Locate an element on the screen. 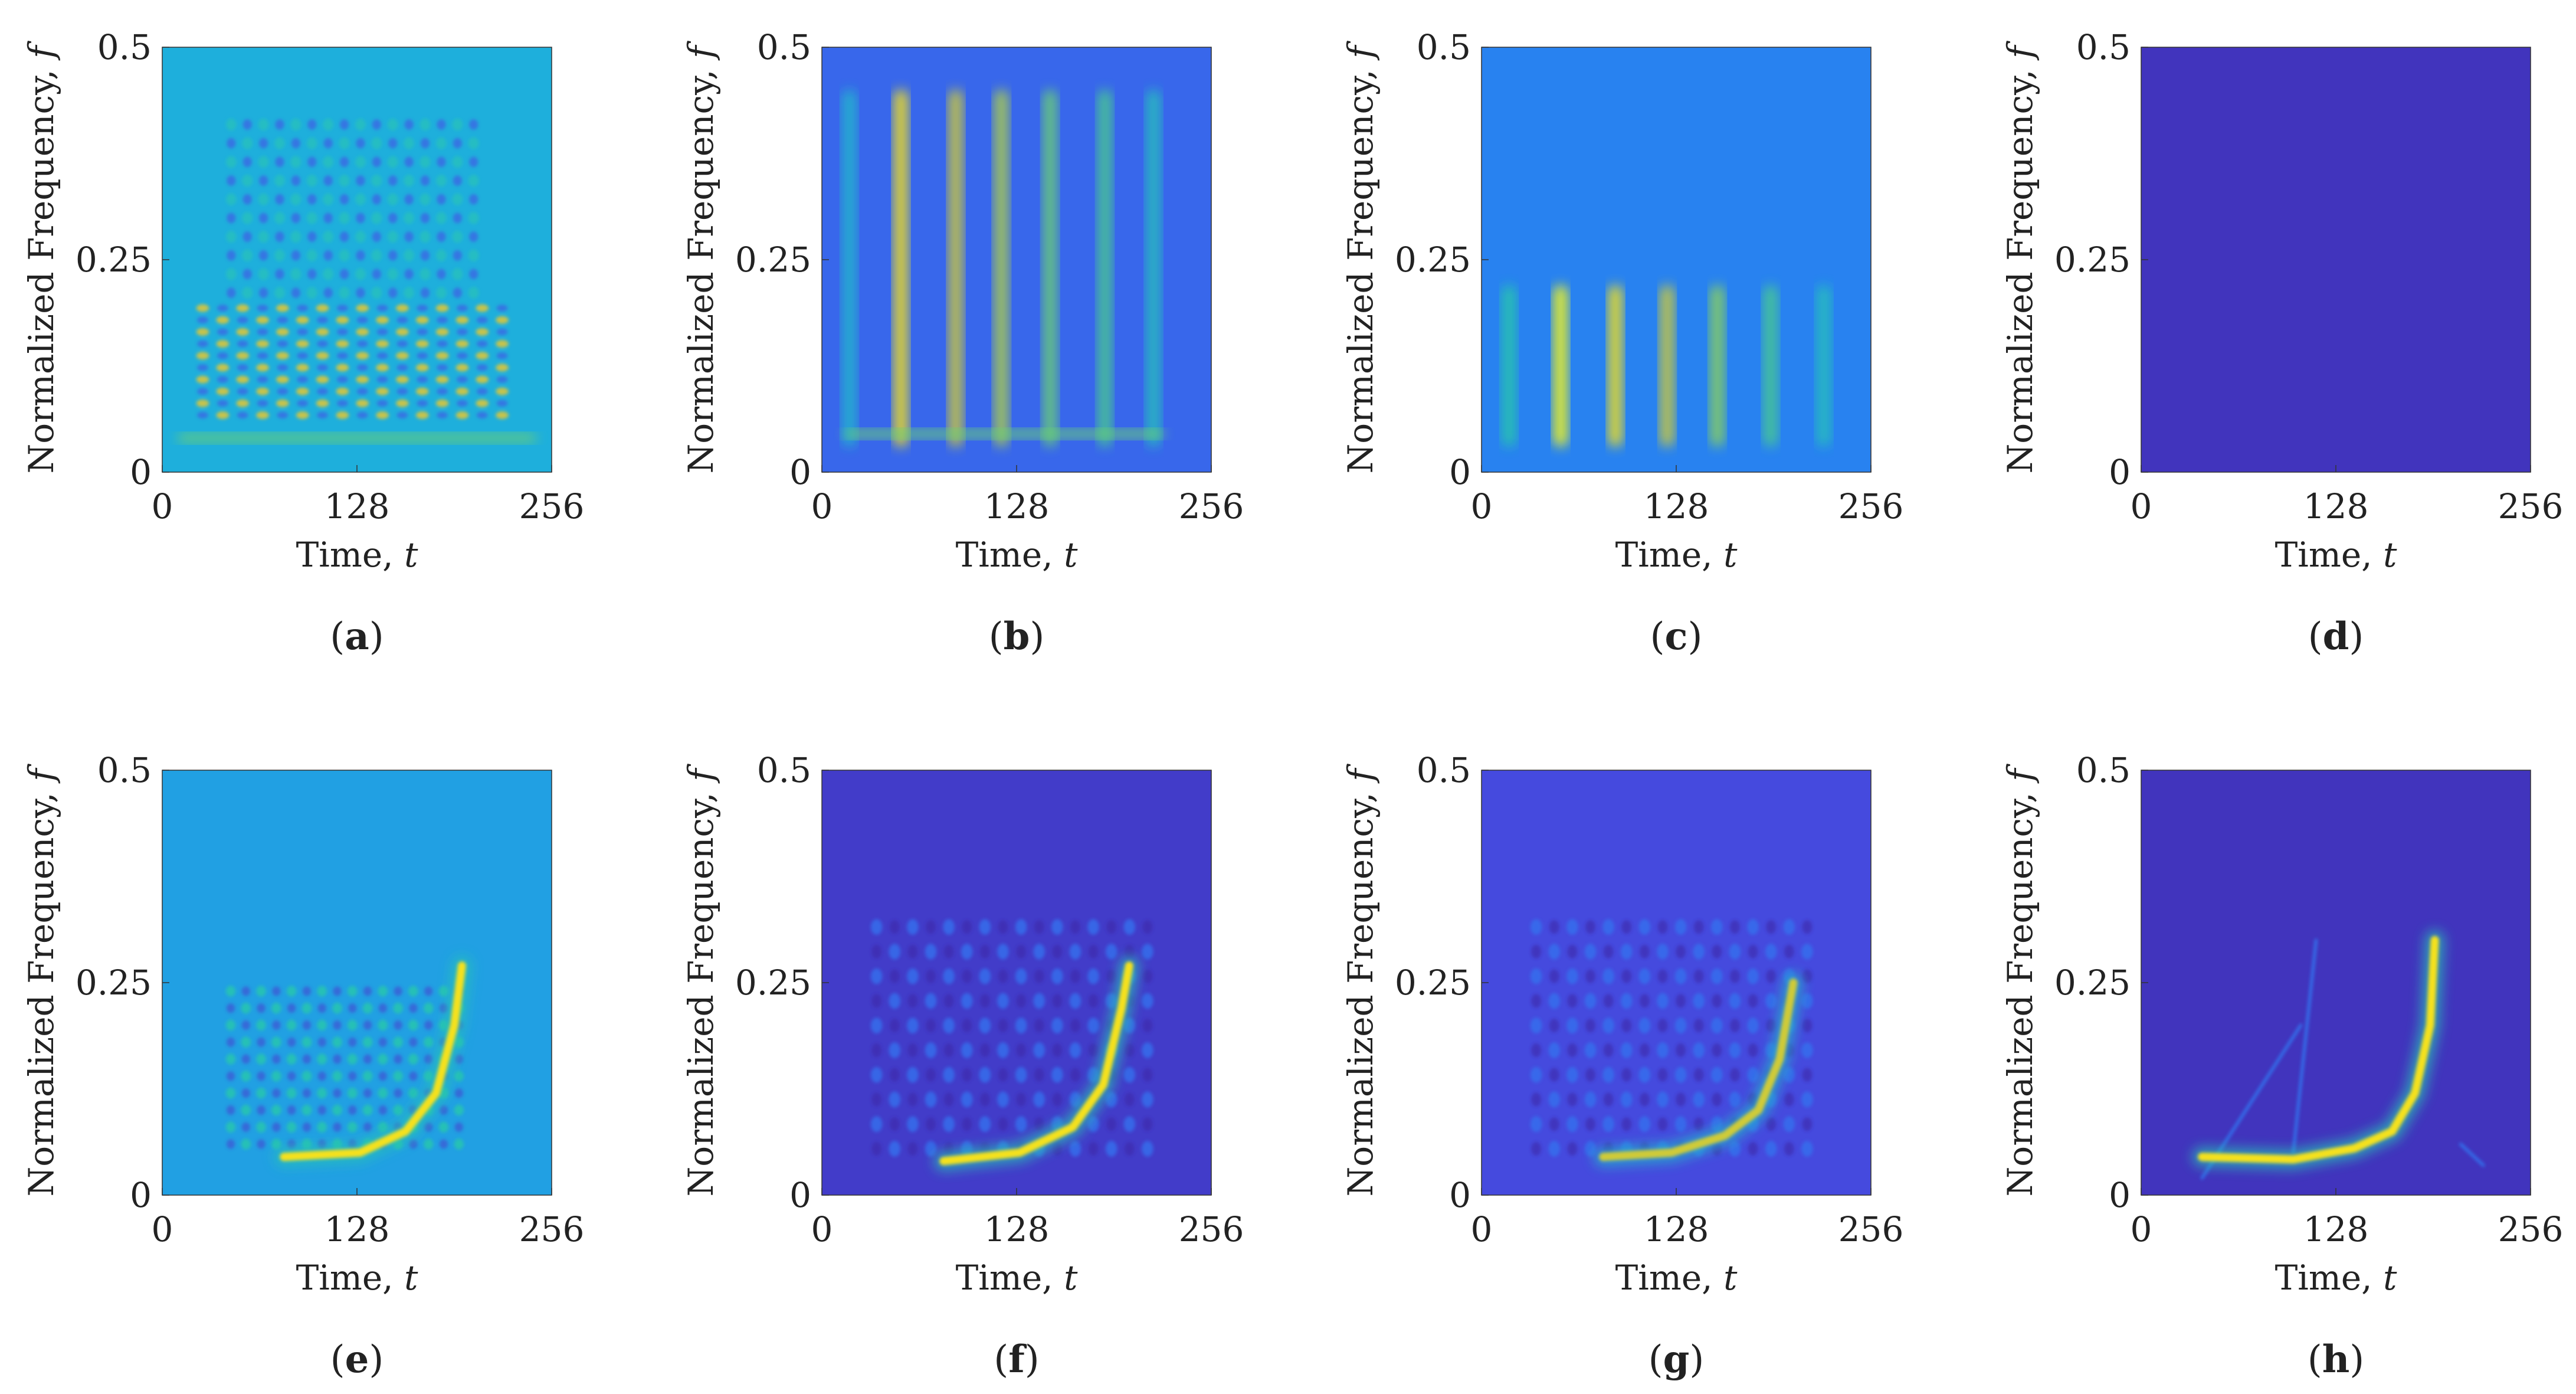 The image size is (2576, 1394). y-tick-label: 0 is located at coordinates (2120, 1195).